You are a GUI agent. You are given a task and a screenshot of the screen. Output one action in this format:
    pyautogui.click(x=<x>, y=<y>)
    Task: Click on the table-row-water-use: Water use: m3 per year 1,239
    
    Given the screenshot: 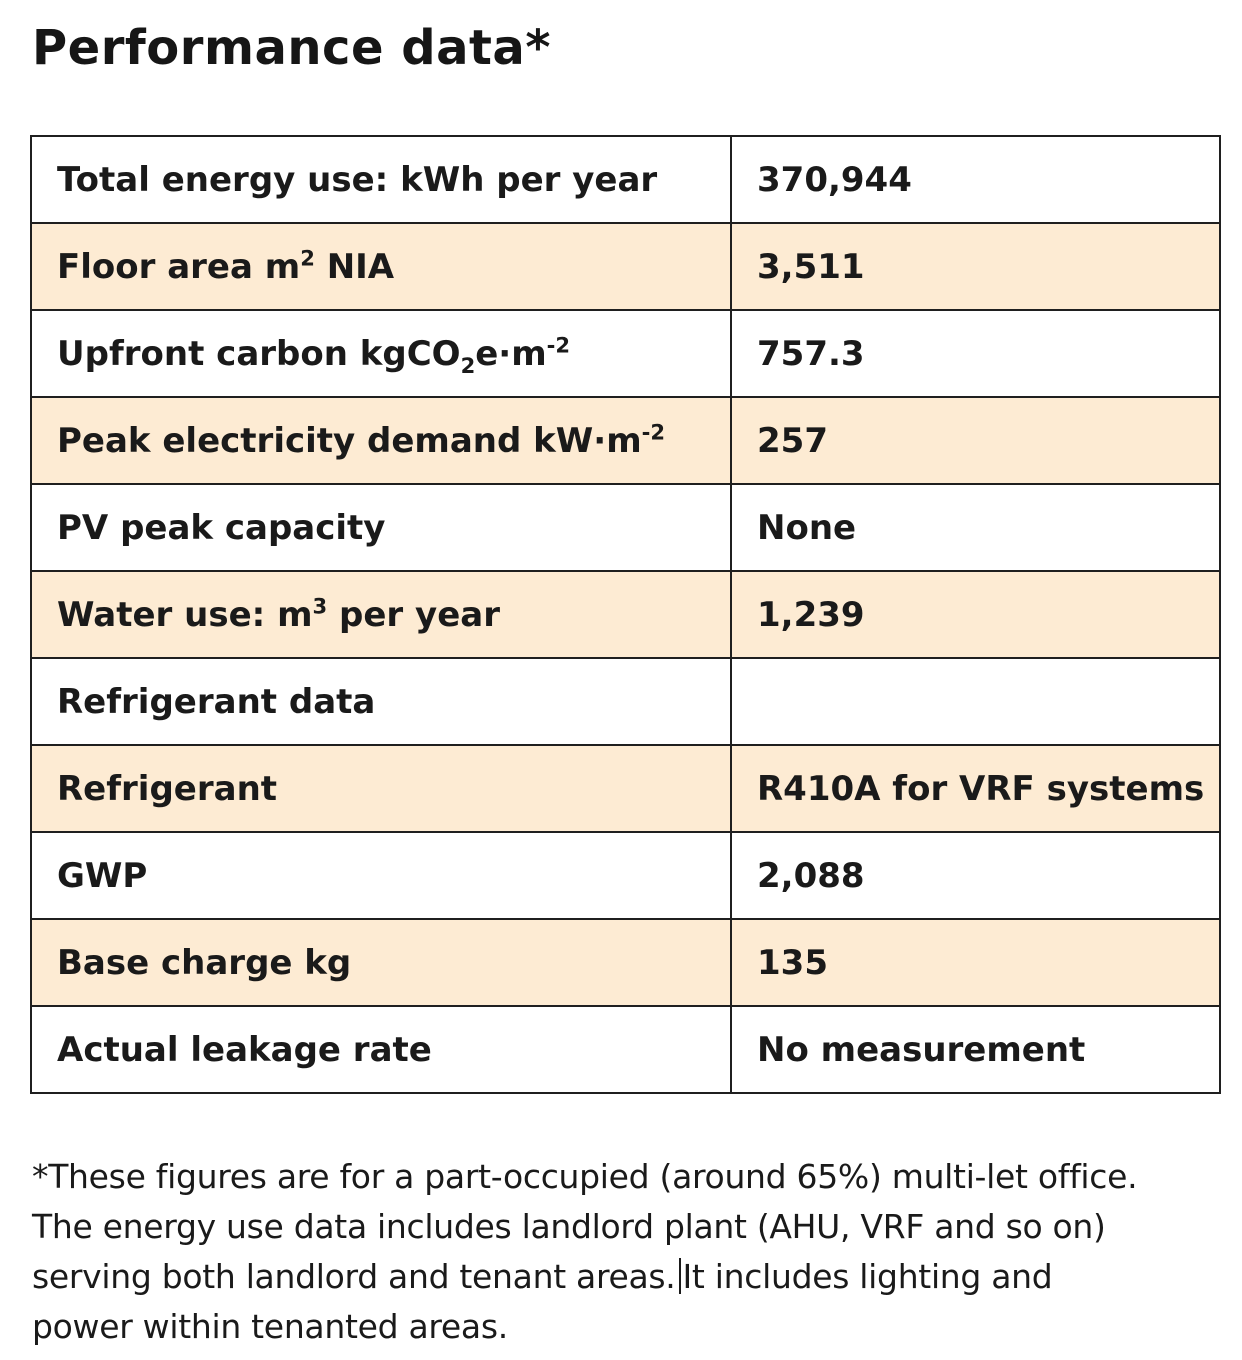 What is the action you would take?
    pyautogui.click(x=625, y=614)
    